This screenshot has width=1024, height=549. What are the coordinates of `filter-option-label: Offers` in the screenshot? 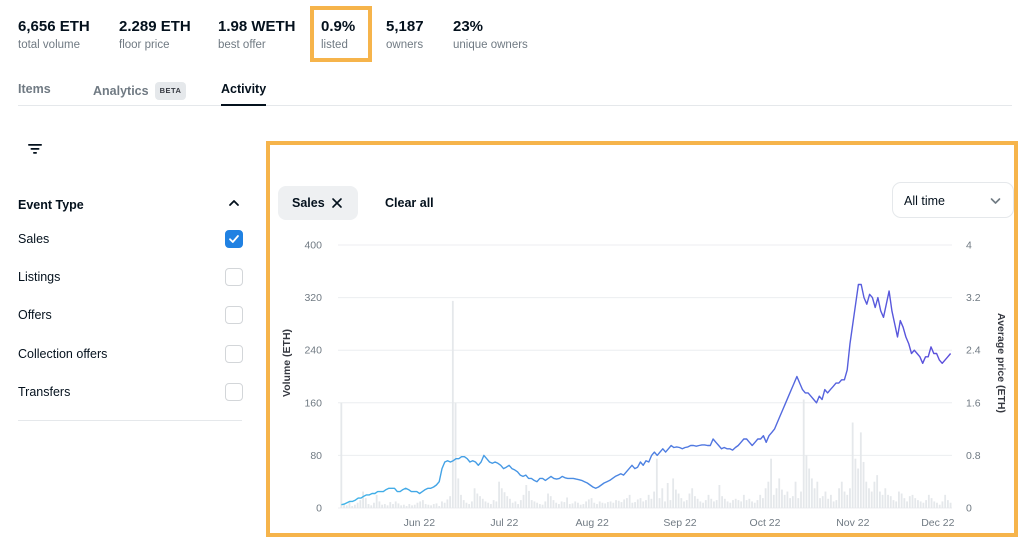 It's located at (35, 315).